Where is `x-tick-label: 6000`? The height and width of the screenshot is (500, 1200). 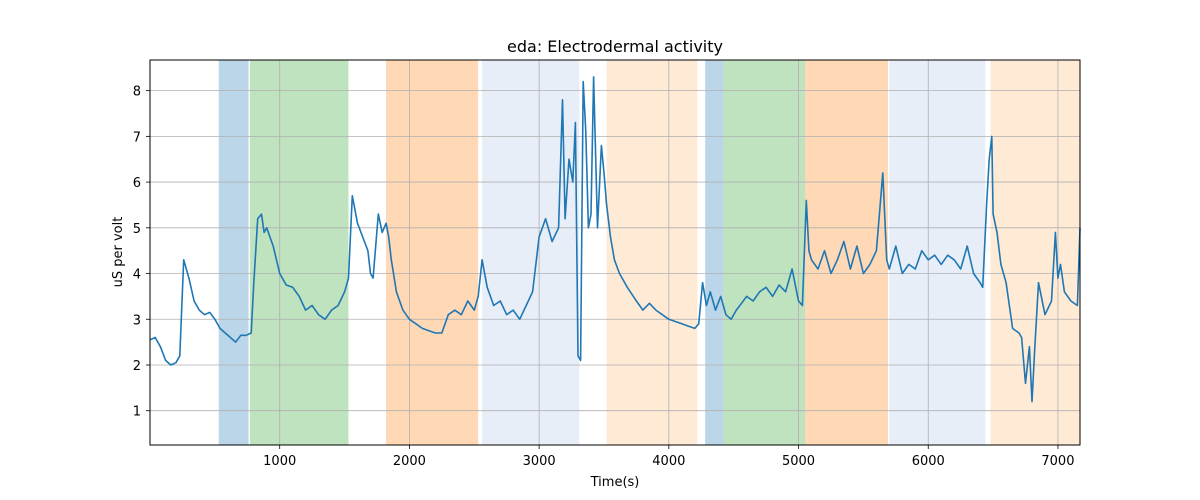 x-tick-label: 6000 is located at coordinates (928, 461).